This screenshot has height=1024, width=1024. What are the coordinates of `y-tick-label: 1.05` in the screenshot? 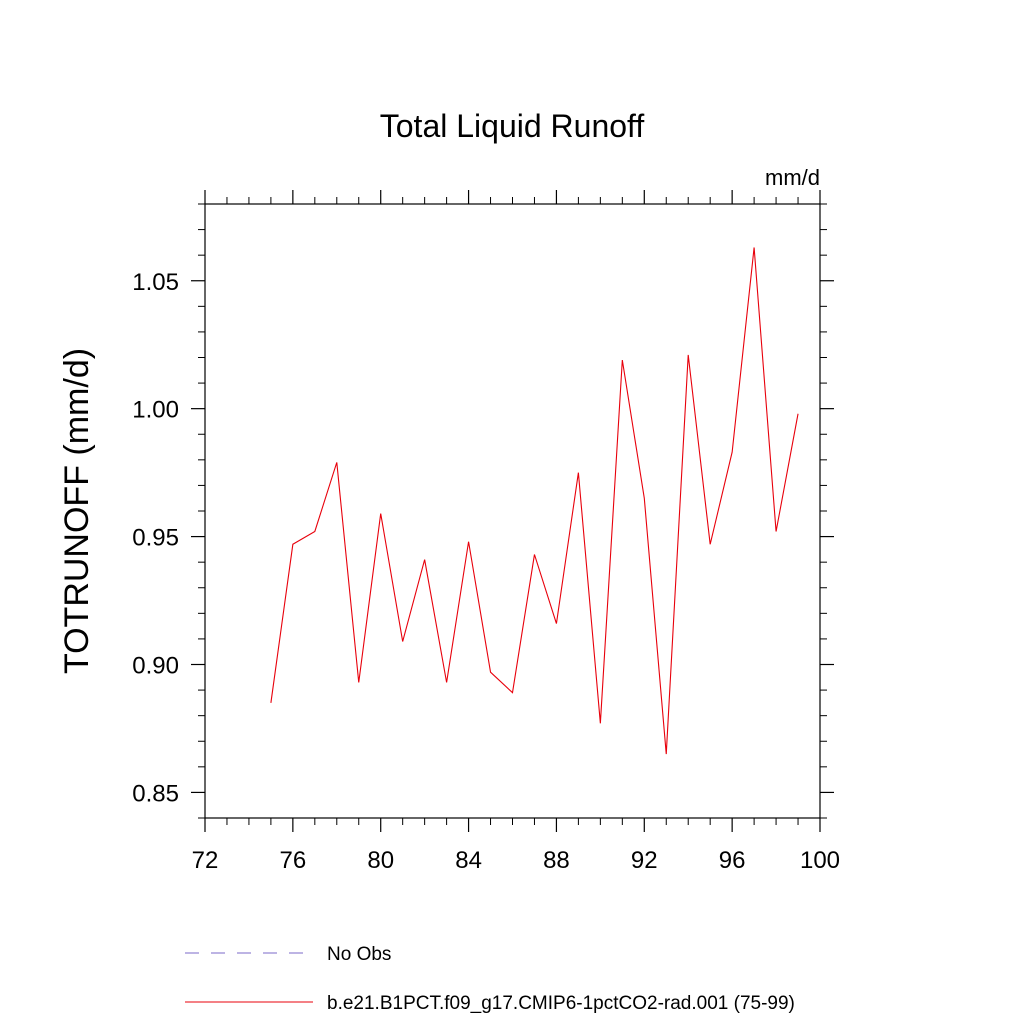 It's located at (155, 282).